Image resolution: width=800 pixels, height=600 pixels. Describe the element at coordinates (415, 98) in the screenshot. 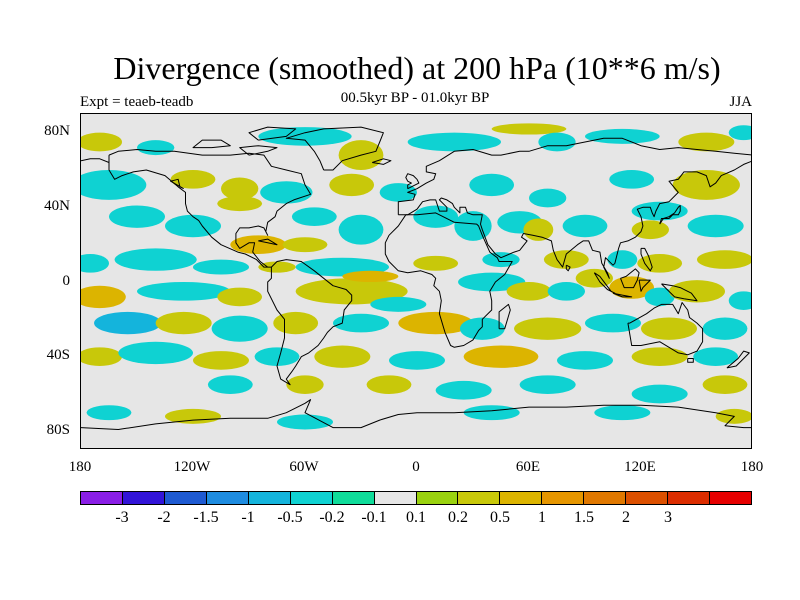

I see `figure-subtitle: 00.5kyr BP - 01.0kyr BP` at that location.